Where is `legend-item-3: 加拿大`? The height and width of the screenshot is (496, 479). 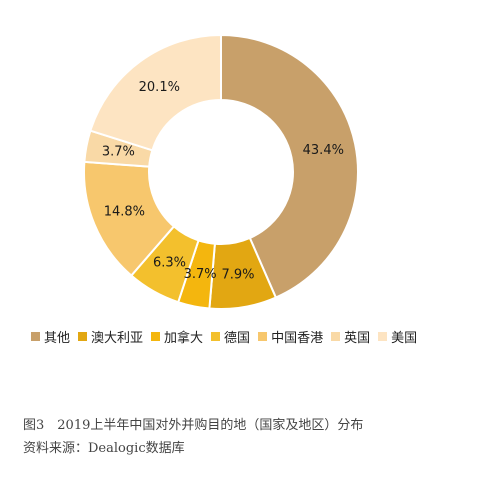 legend-item-3: 加拿大 is located at coordinates (177, 336).